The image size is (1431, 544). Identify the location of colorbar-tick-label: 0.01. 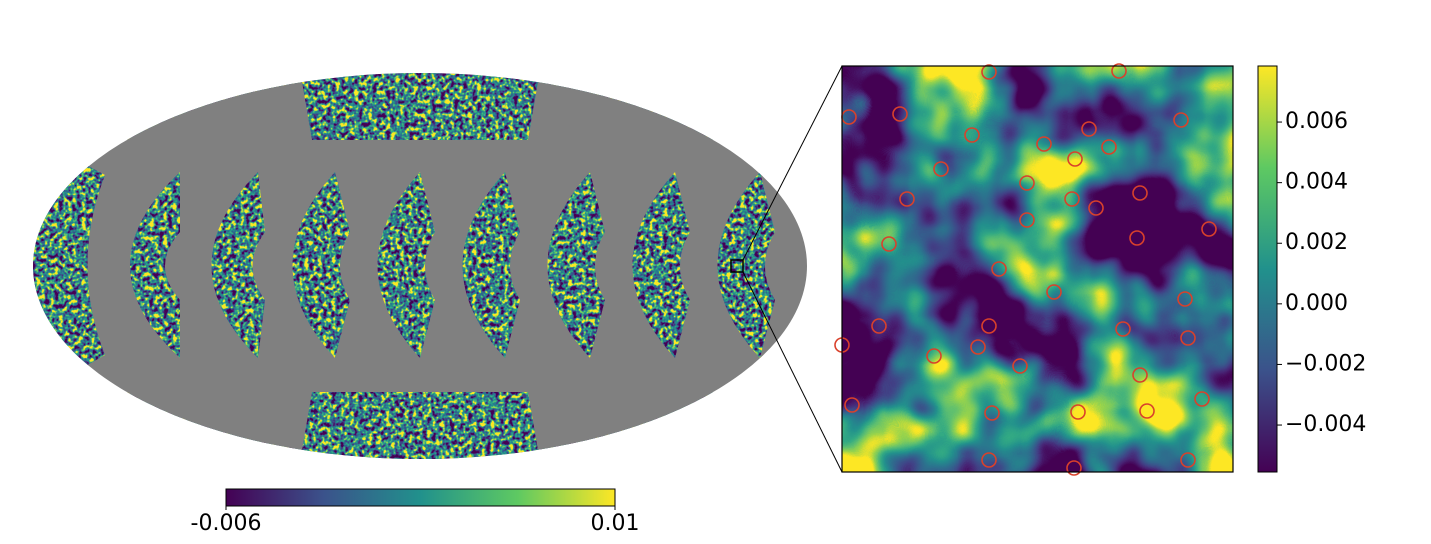
(615, 523).